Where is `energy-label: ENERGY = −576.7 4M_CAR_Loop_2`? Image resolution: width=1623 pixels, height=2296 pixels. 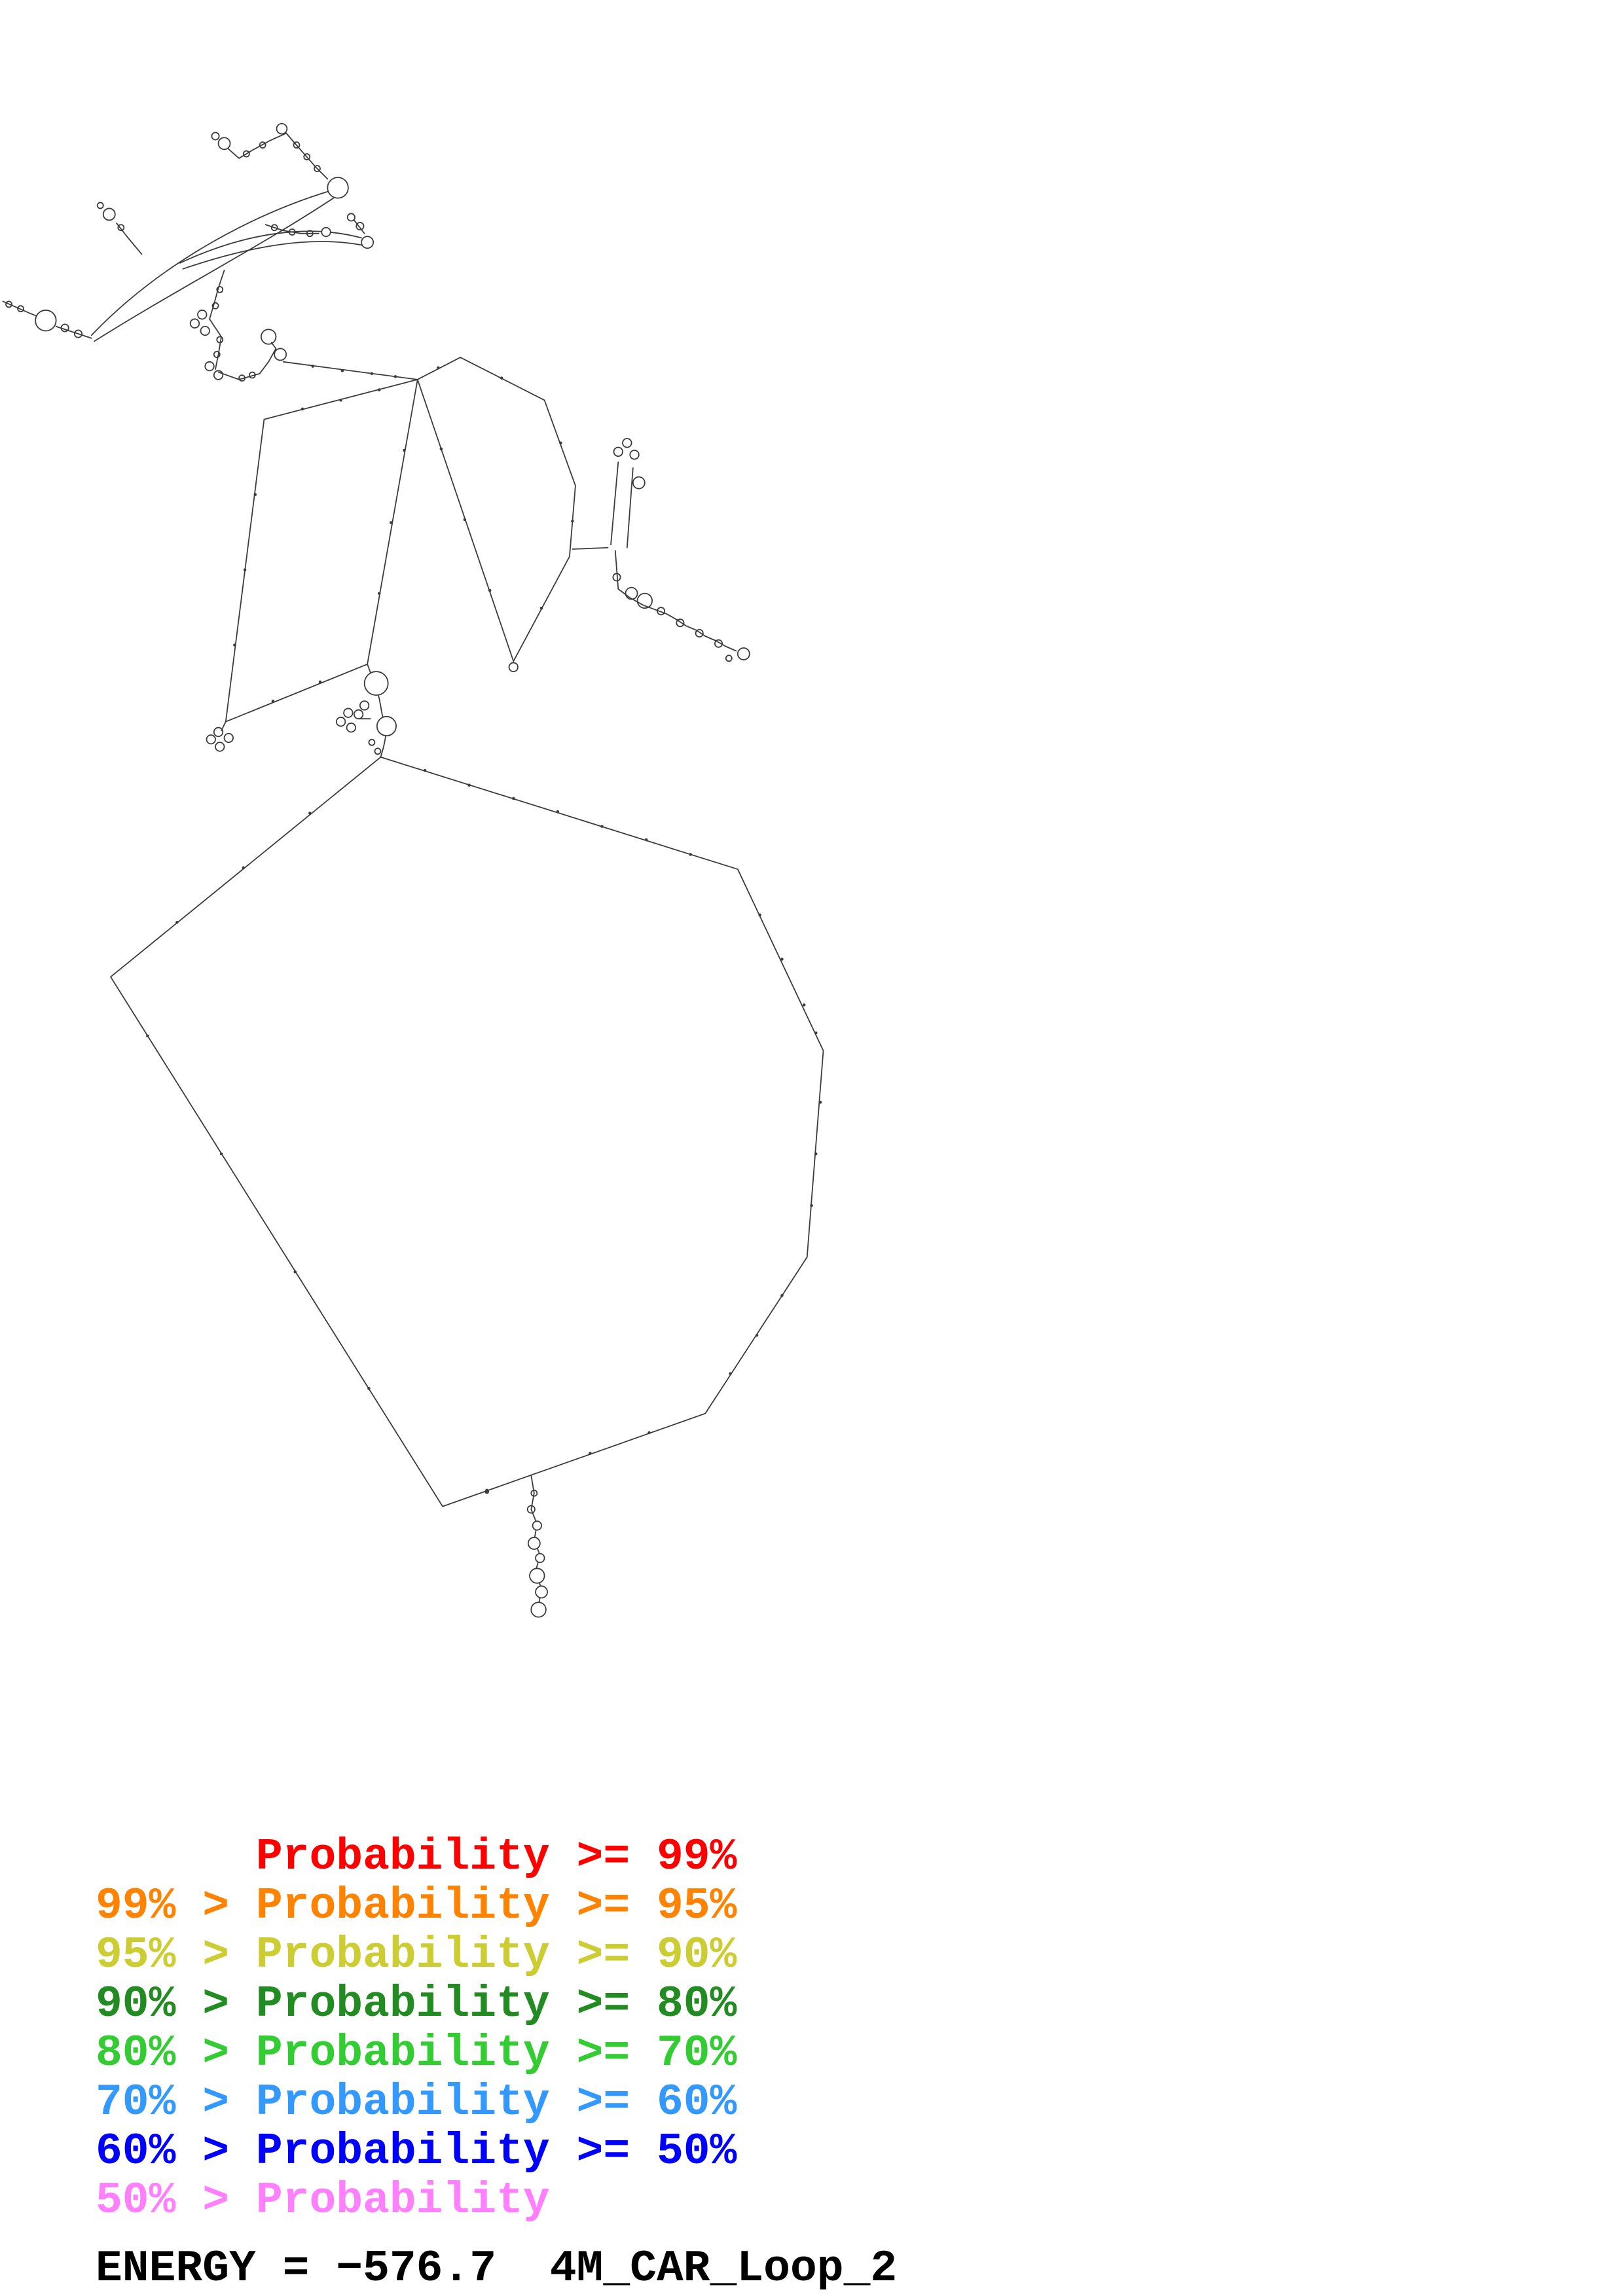 energy-label: ENERGY = −576.7 4M_CAR_Loop_2 is located at coordinates (497, 2269).